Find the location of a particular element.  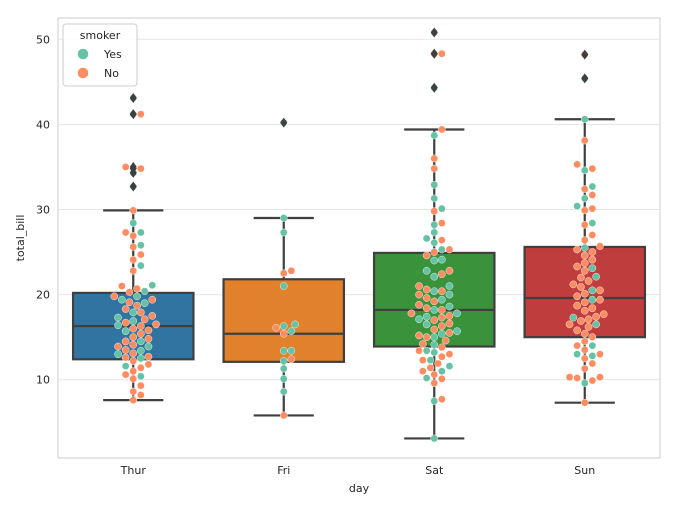

x-tick-label-thur: Thur is located at coordinates (133, 470).